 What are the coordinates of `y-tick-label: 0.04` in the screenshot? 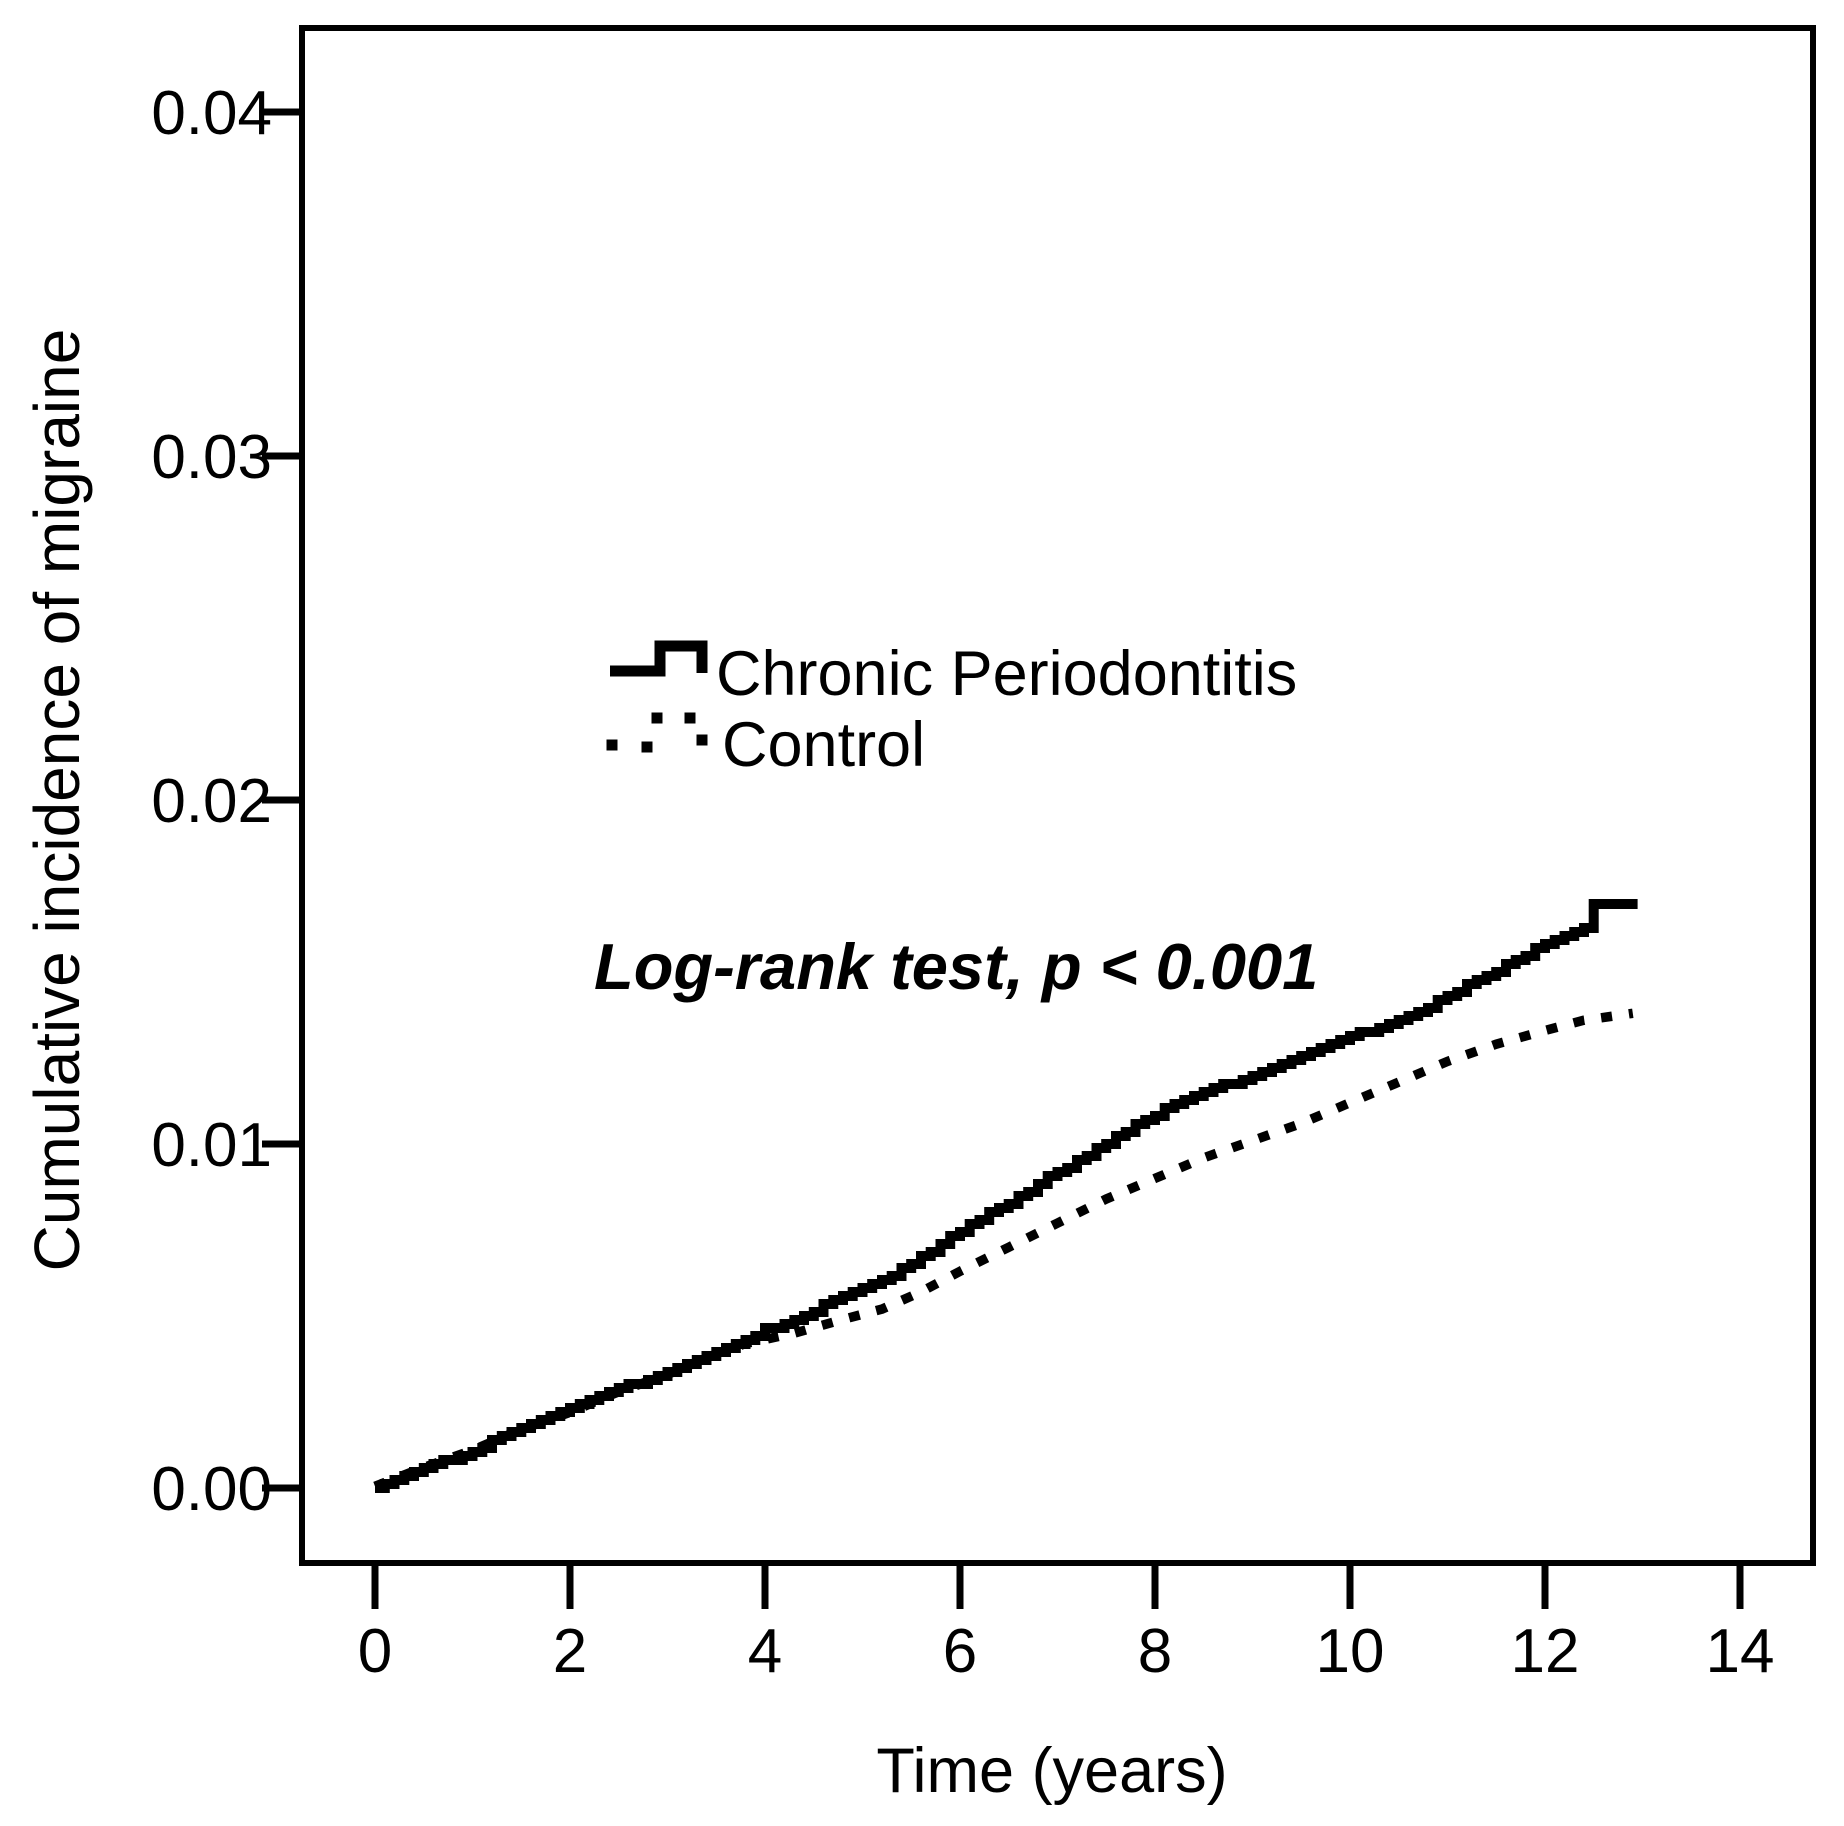 It's located at (211, 113).